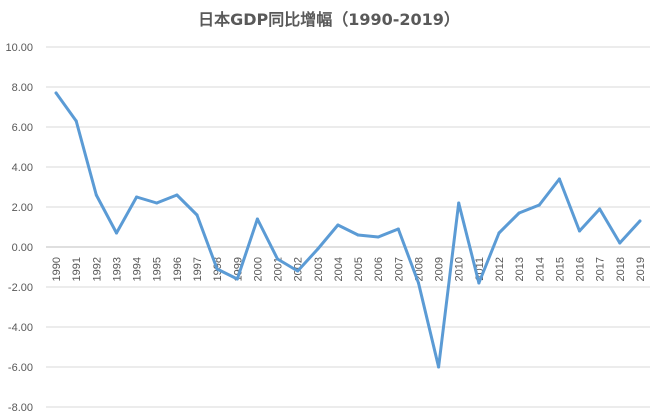 This screenshot has width=658, height=420. What do you see at coordinates (621, 269) in the screenshot?
I see `x-tick-label: 2018` at bounding box center [621, 269].